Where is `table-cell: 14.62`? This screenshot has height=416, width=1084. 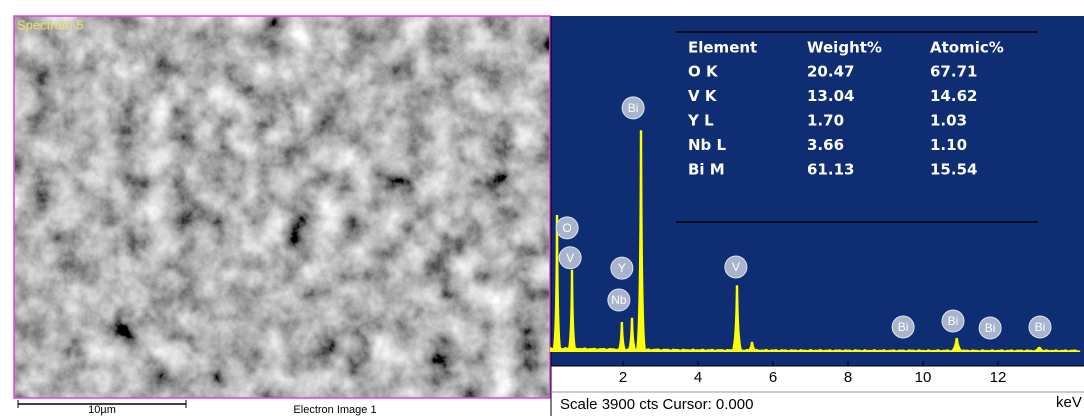 table-cell: 14.62 is located at coordinates (953, 96).